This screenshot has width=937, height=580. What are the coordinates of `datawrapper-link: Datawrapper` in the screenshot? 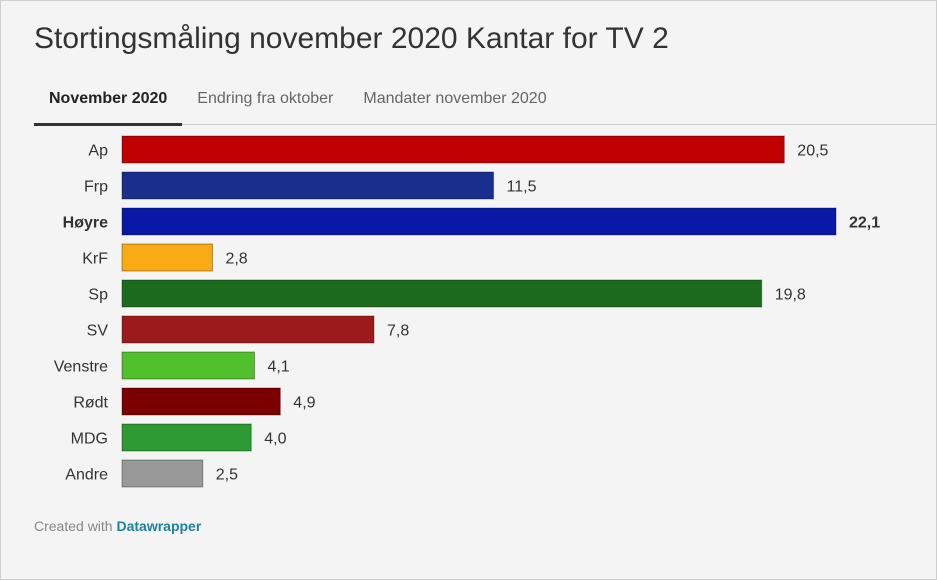 It's located at (159, 526).